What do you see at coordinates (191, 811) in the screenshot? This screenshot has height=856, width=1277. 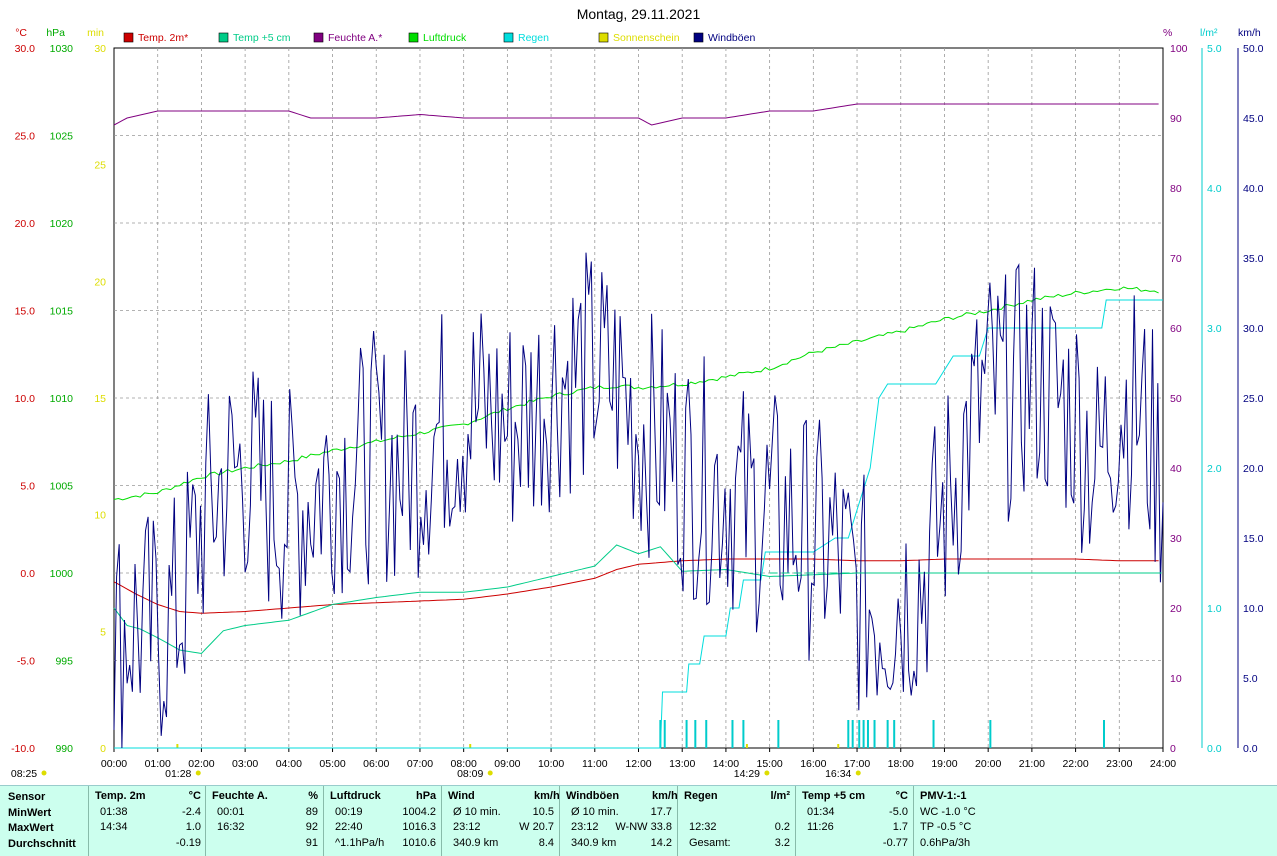 I see `stats-temp2m-value: -2.4` at bounding box center [191, 811].